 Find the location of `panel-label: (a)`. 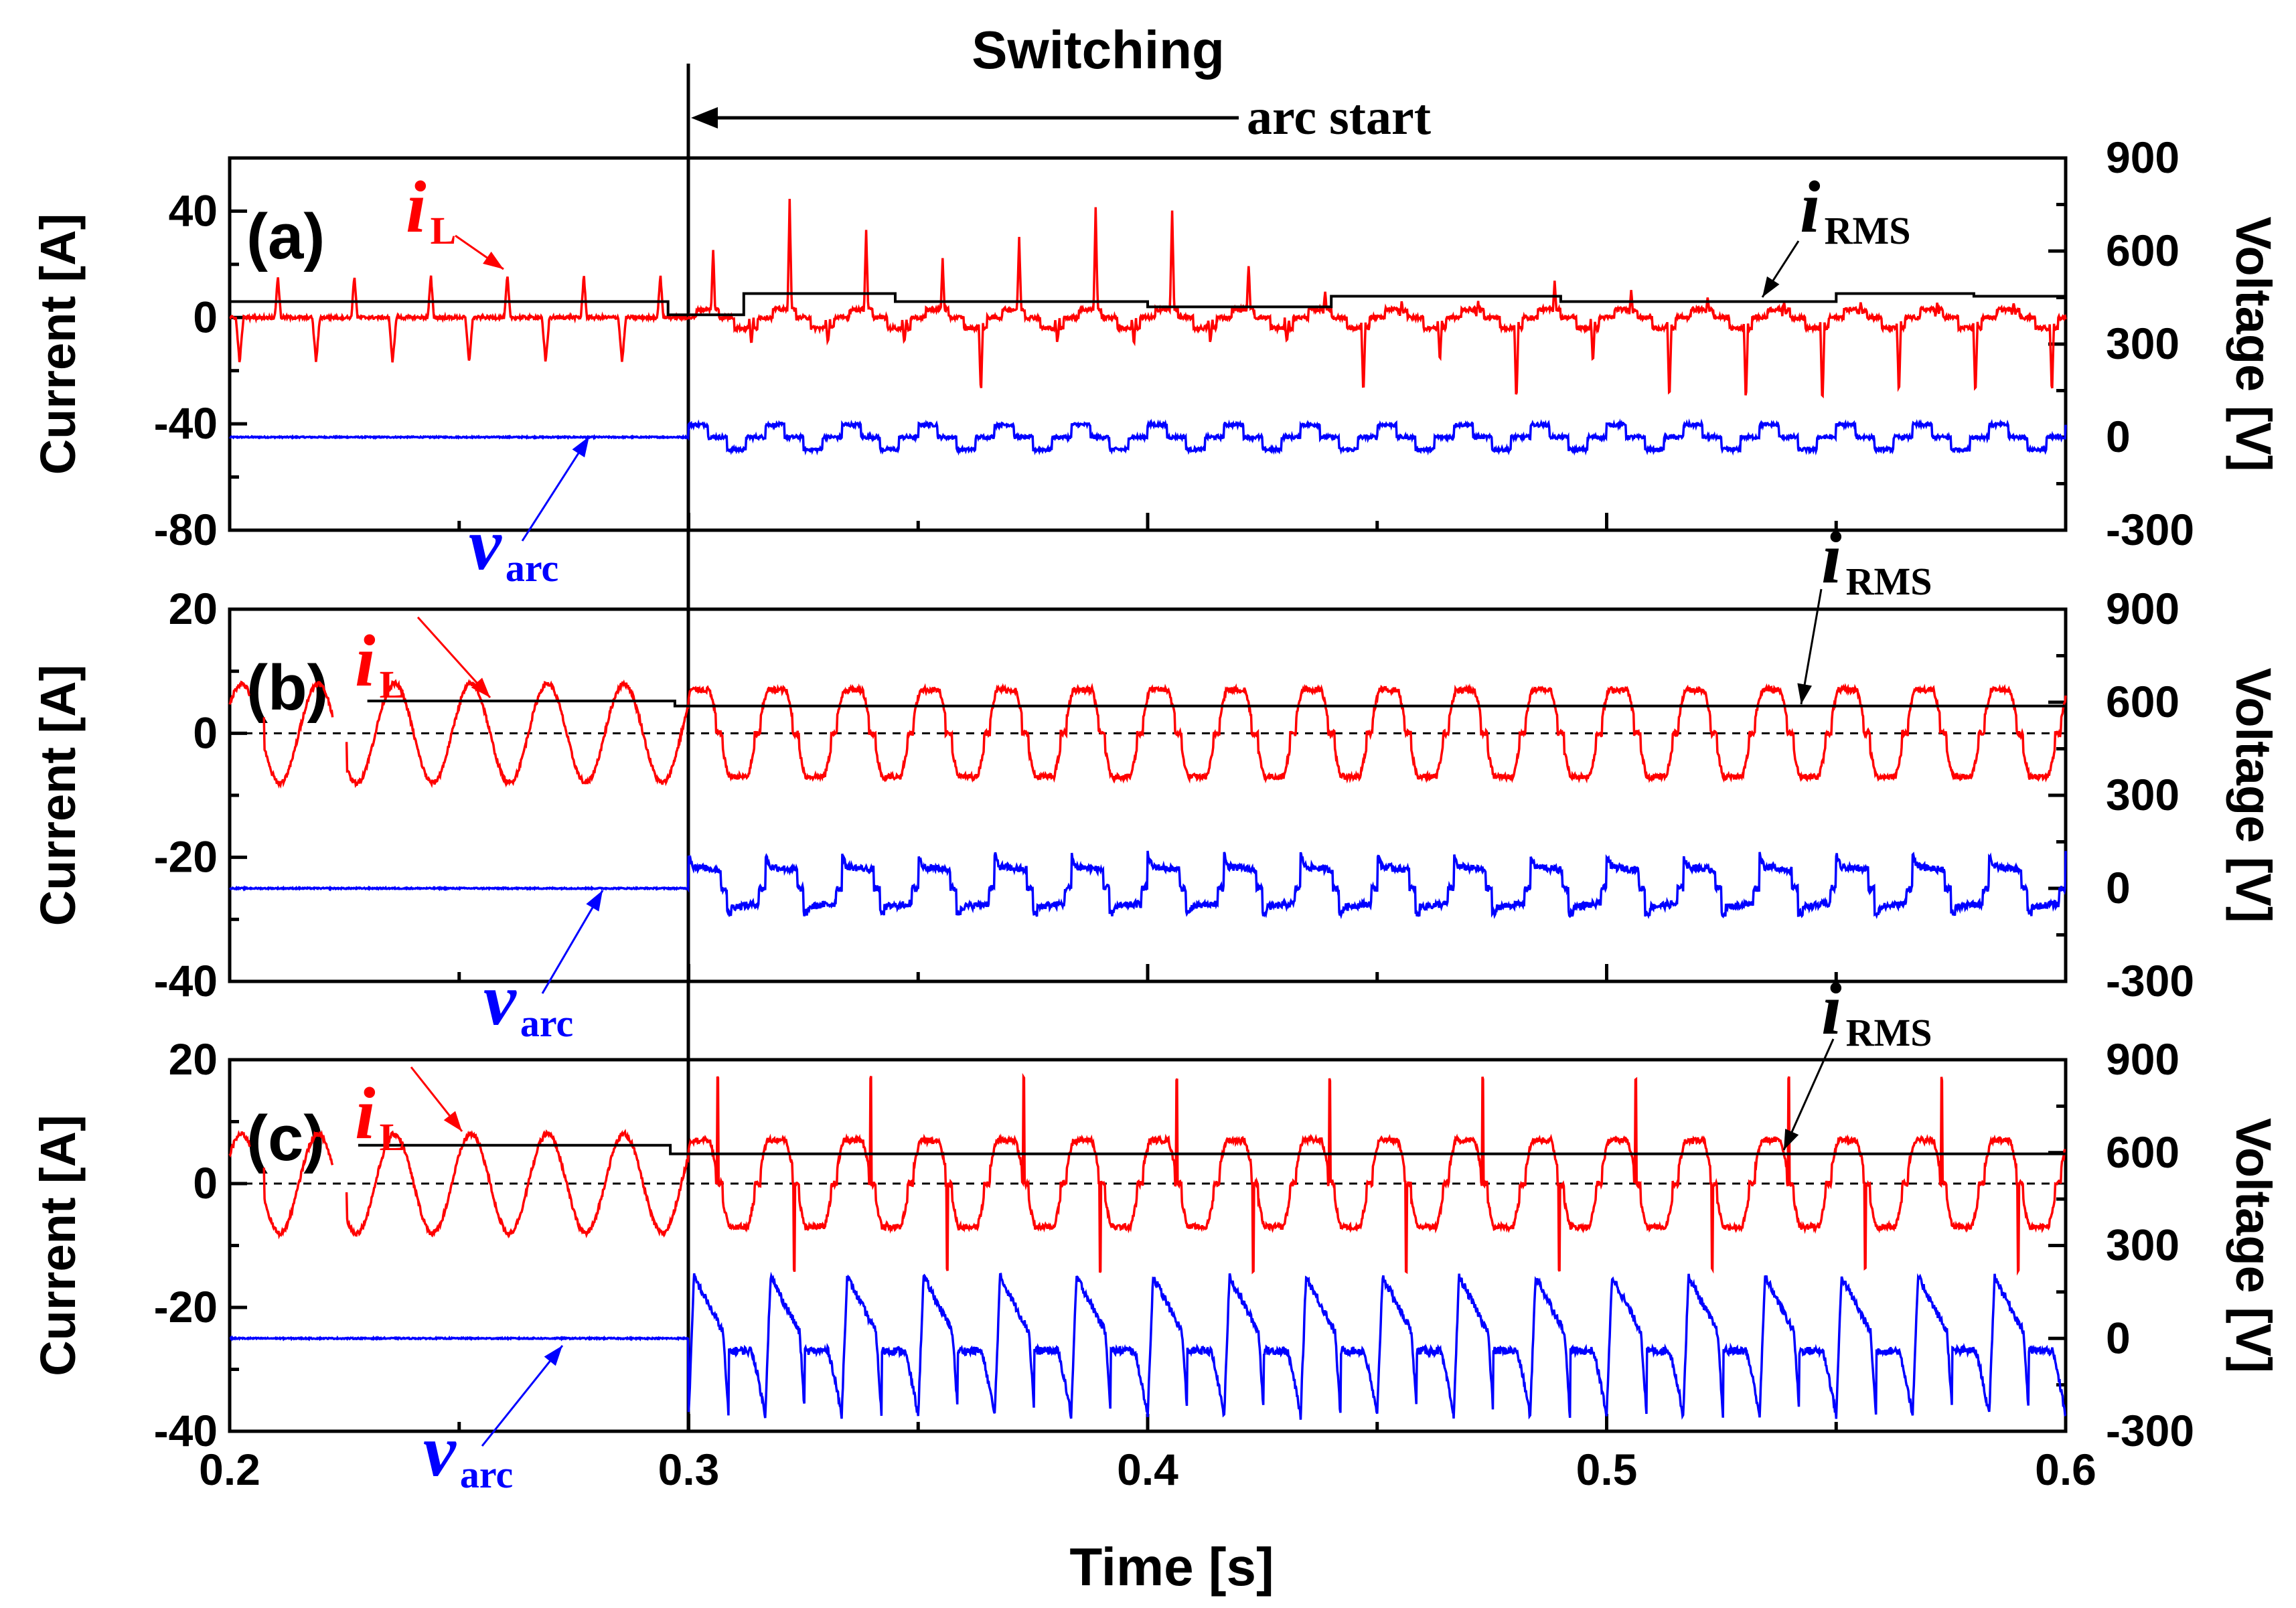

panel-label: (a) is located at coordinates (285, 236).